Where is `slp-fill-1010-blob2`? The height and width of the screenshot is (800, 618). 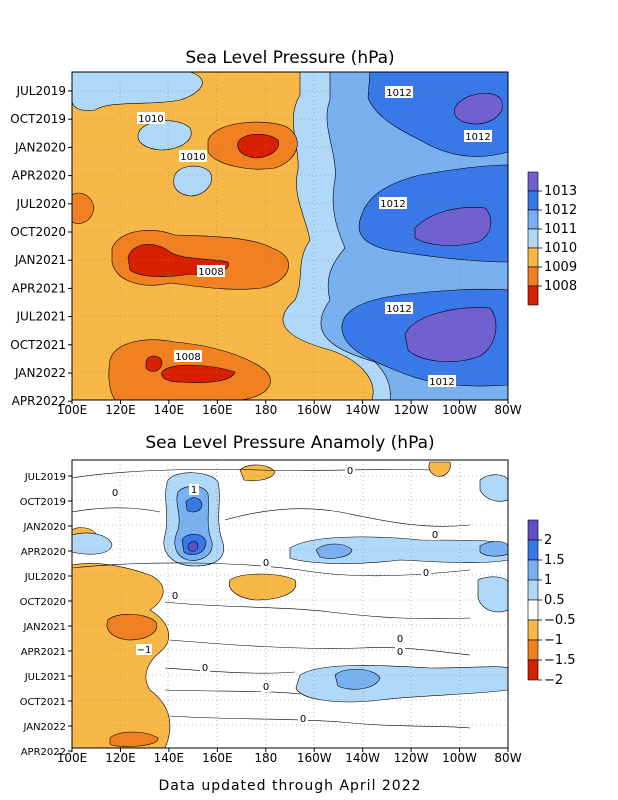 slp-fill-1010-blob2 is located at coordinates (192, 181).